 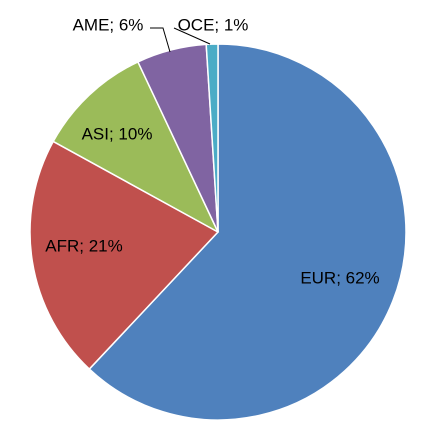 I want to click on pie-slice-oce, so click(x=212, y=138).